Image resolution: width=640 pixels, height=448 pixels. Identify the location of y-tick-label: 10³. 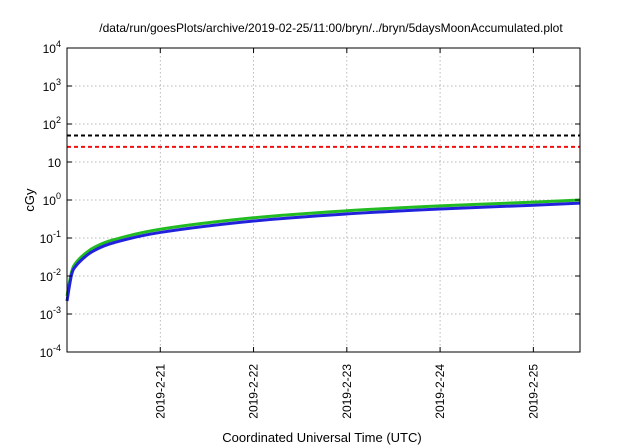
(52, 85).